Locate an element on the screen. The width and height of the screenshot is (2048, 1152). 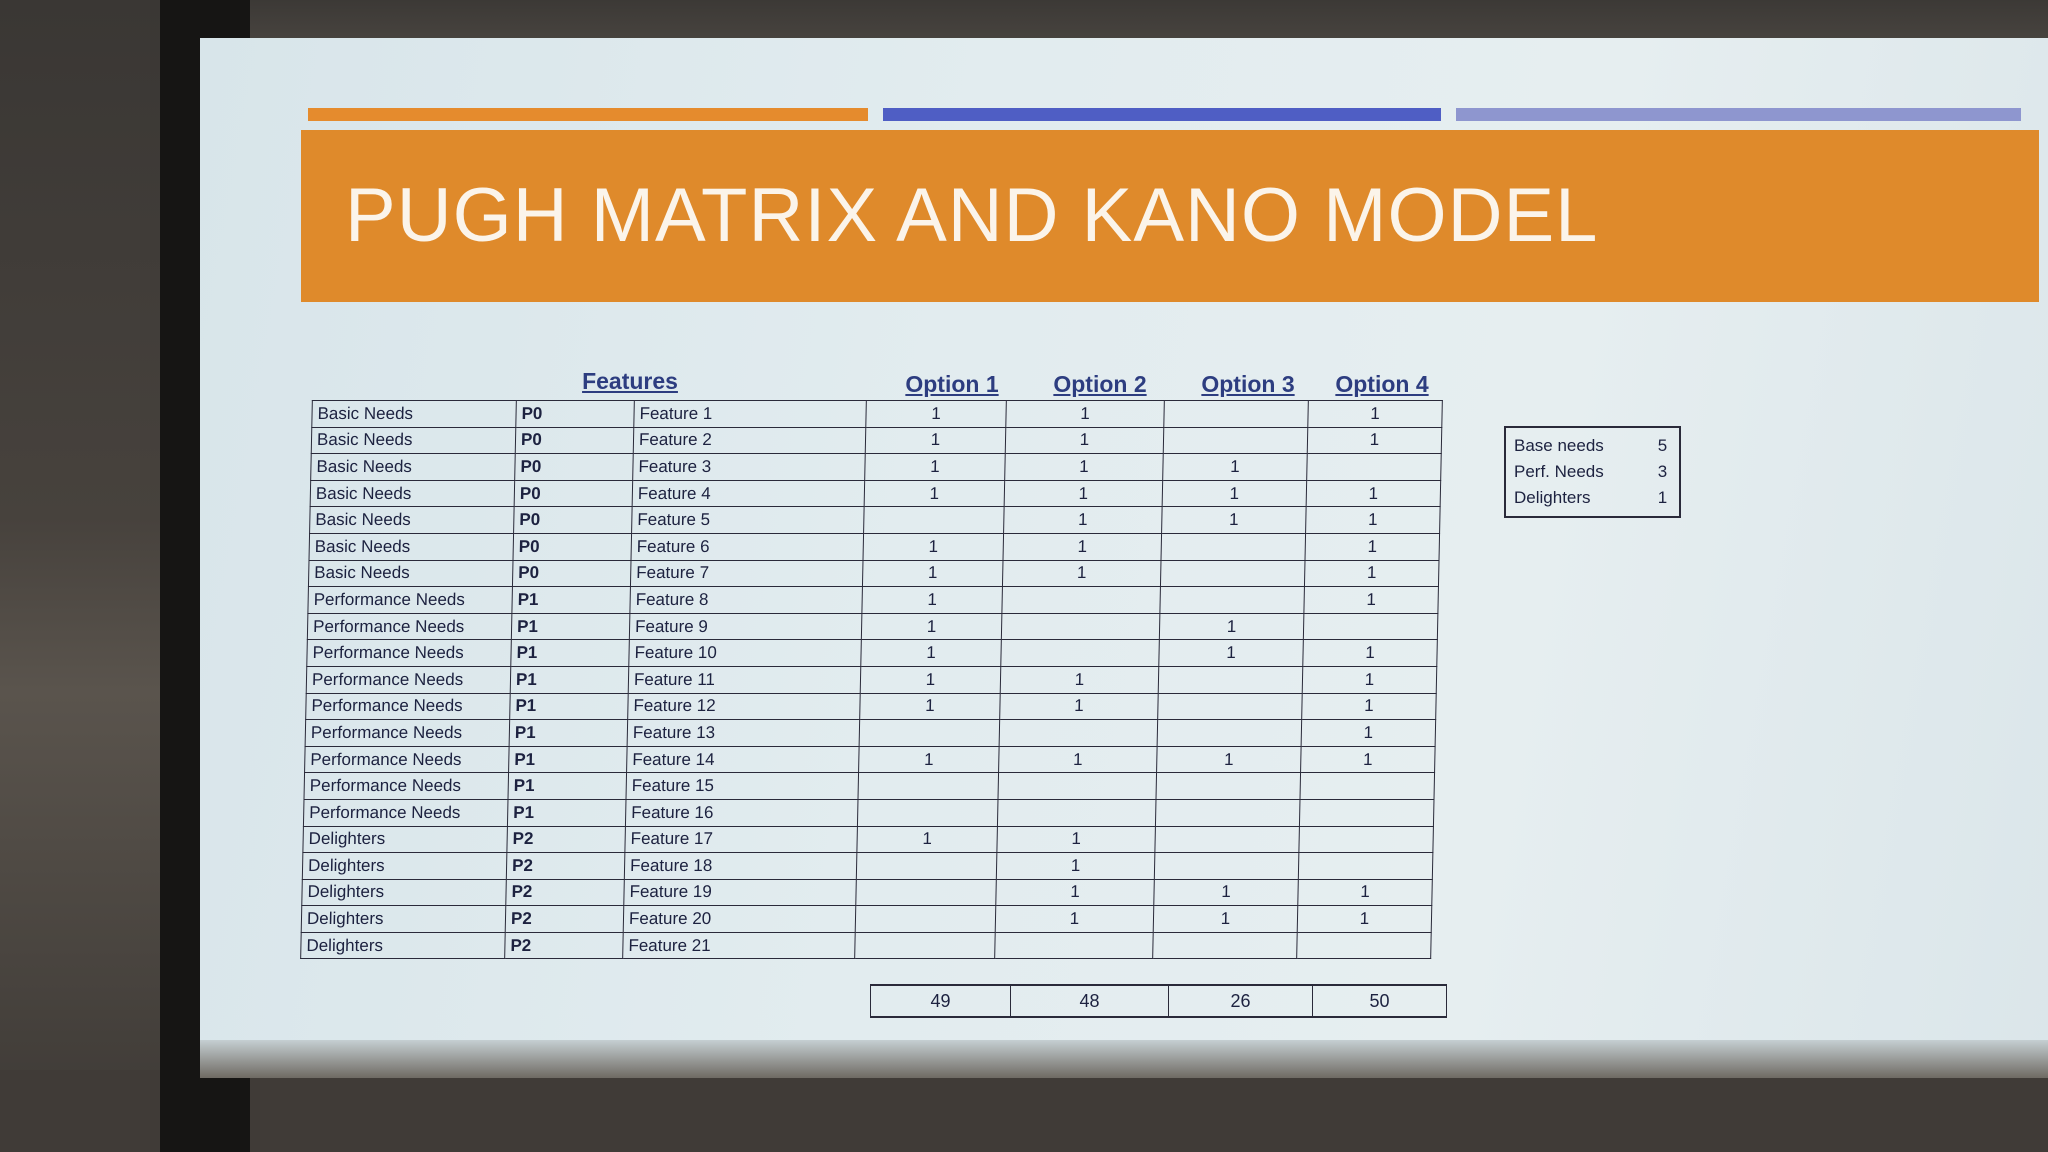
matrix-row: Performance Needs P1 Feature 15 is located at coordinates (869, 786).